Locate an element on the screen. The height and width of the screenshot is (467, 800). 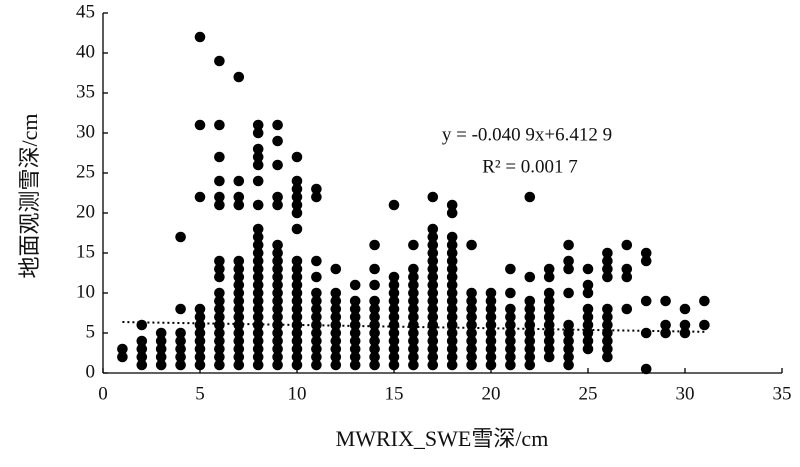
y-tick-label: 0 is located at coordinates (91, 371).